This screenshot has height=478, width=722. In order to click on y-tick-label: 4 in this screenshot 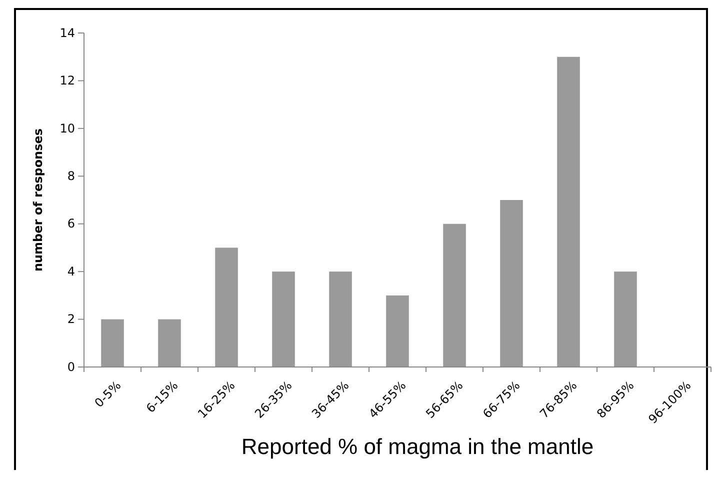, I will do `click(71, 271)`.